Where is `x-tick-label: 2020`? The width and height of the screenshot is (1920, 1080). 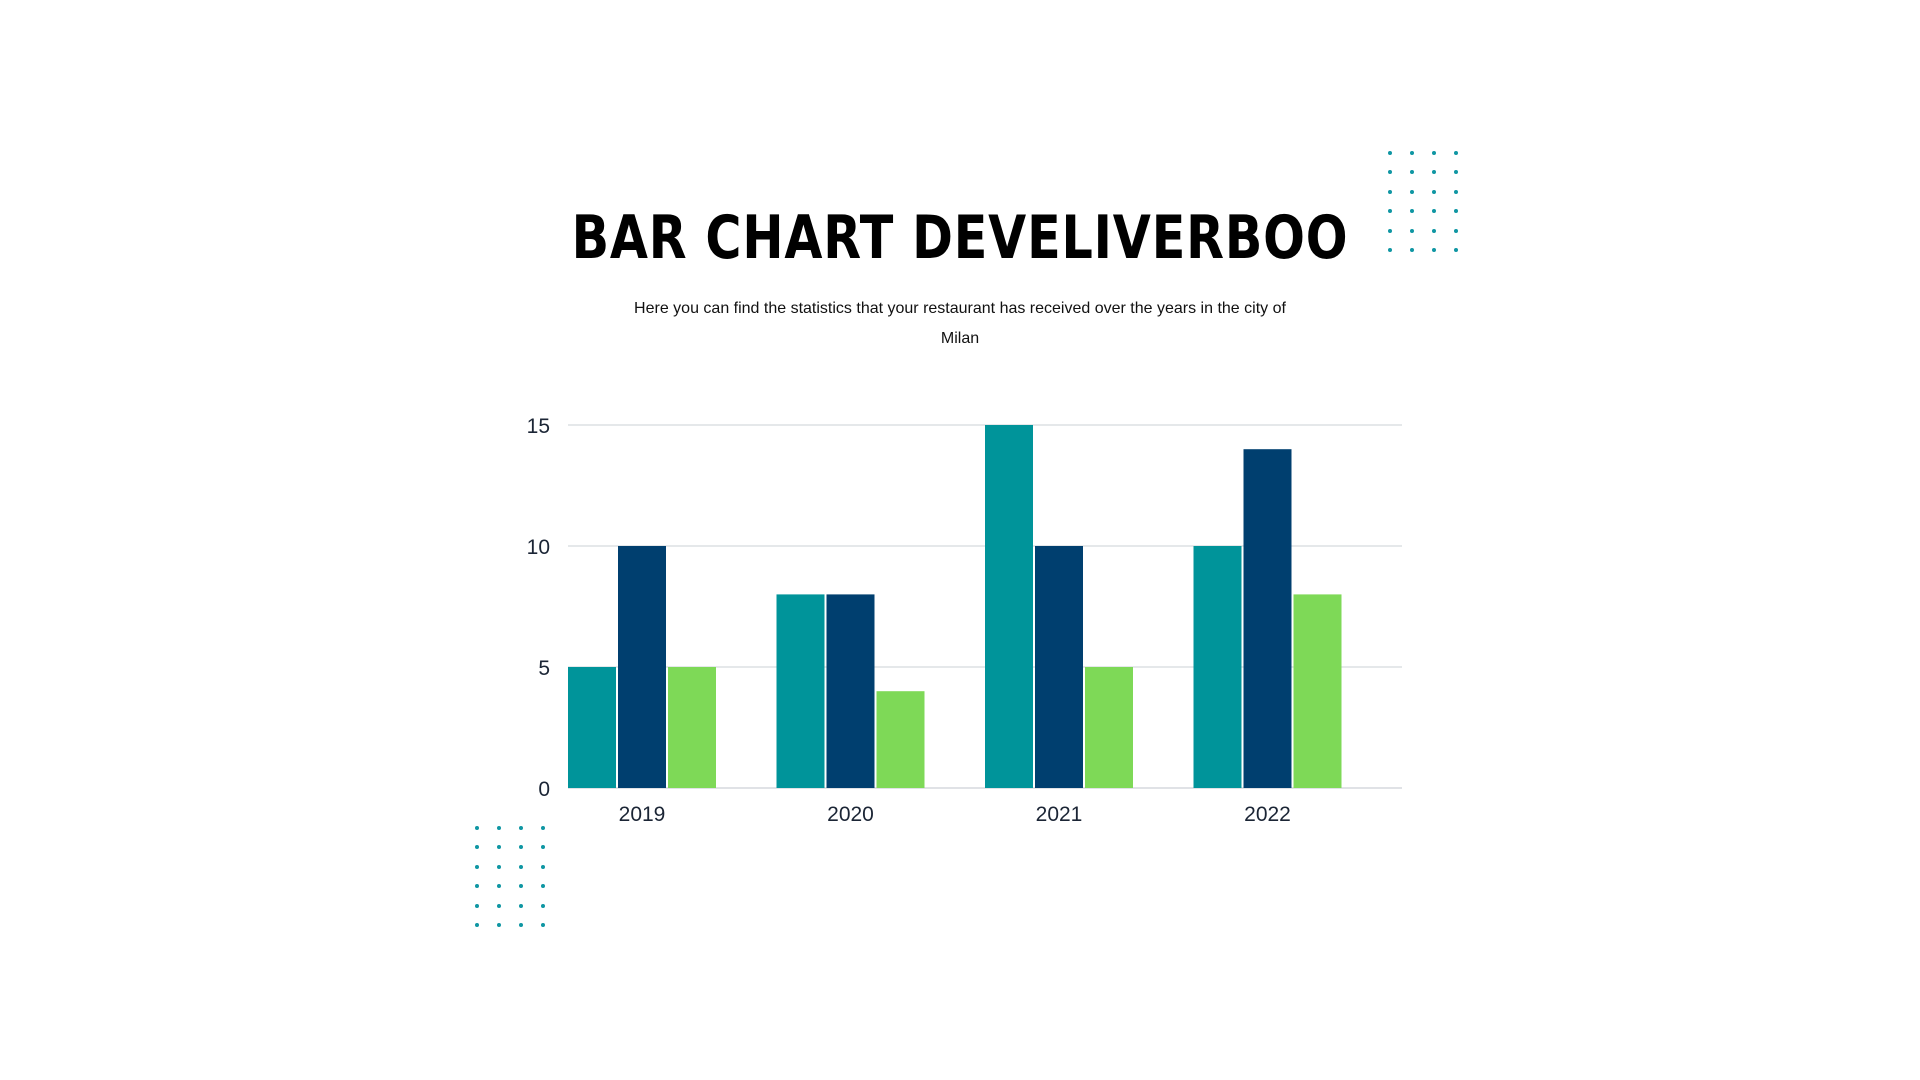
x-tick-label: 2020 is located at coordinates (850, 814).